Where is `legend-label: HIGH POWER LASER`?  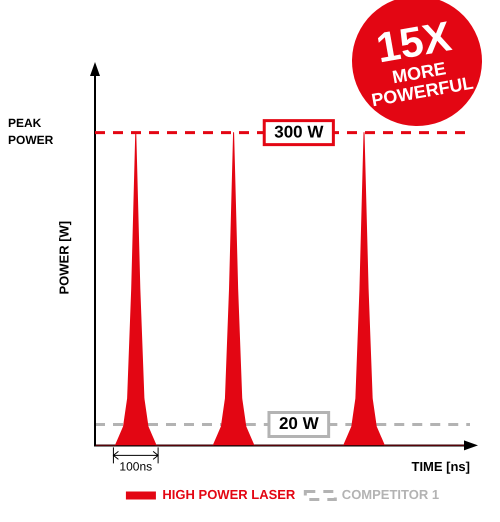
legend-label: HIGH POWER LASER is located at coordinates (229, 494).